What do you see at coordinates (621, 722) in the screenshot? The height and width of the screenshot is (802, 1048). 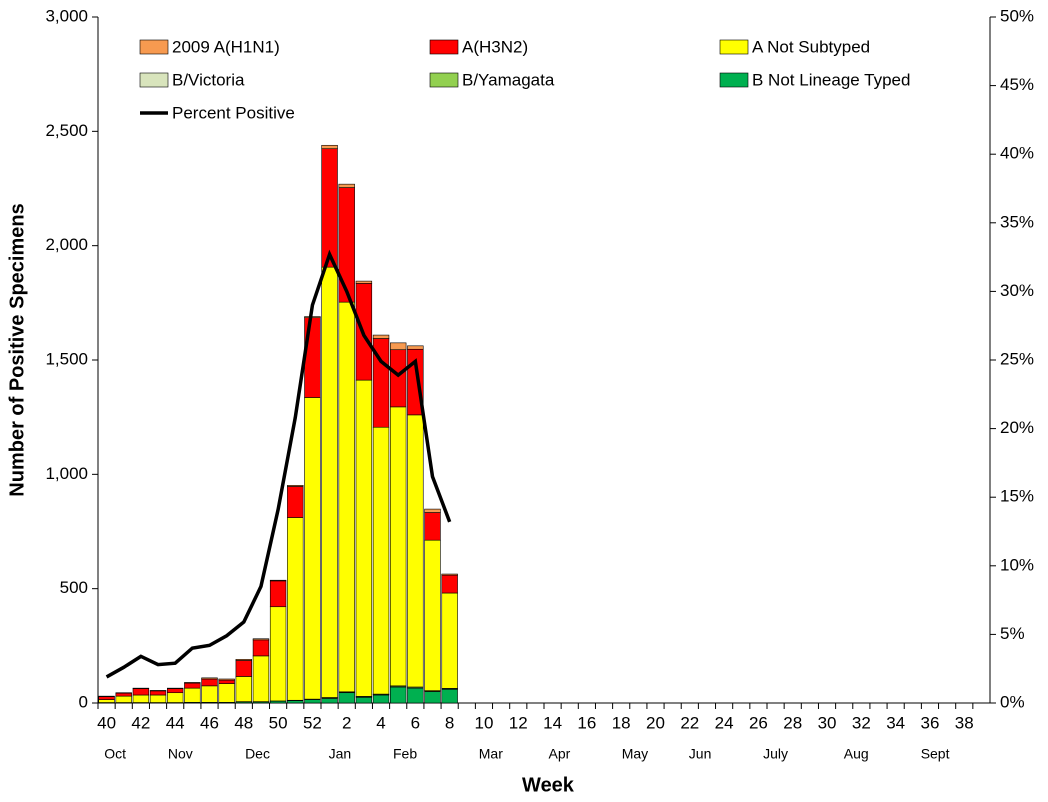 I see `x-tick-label: 18` at bounding box center [621, 722].